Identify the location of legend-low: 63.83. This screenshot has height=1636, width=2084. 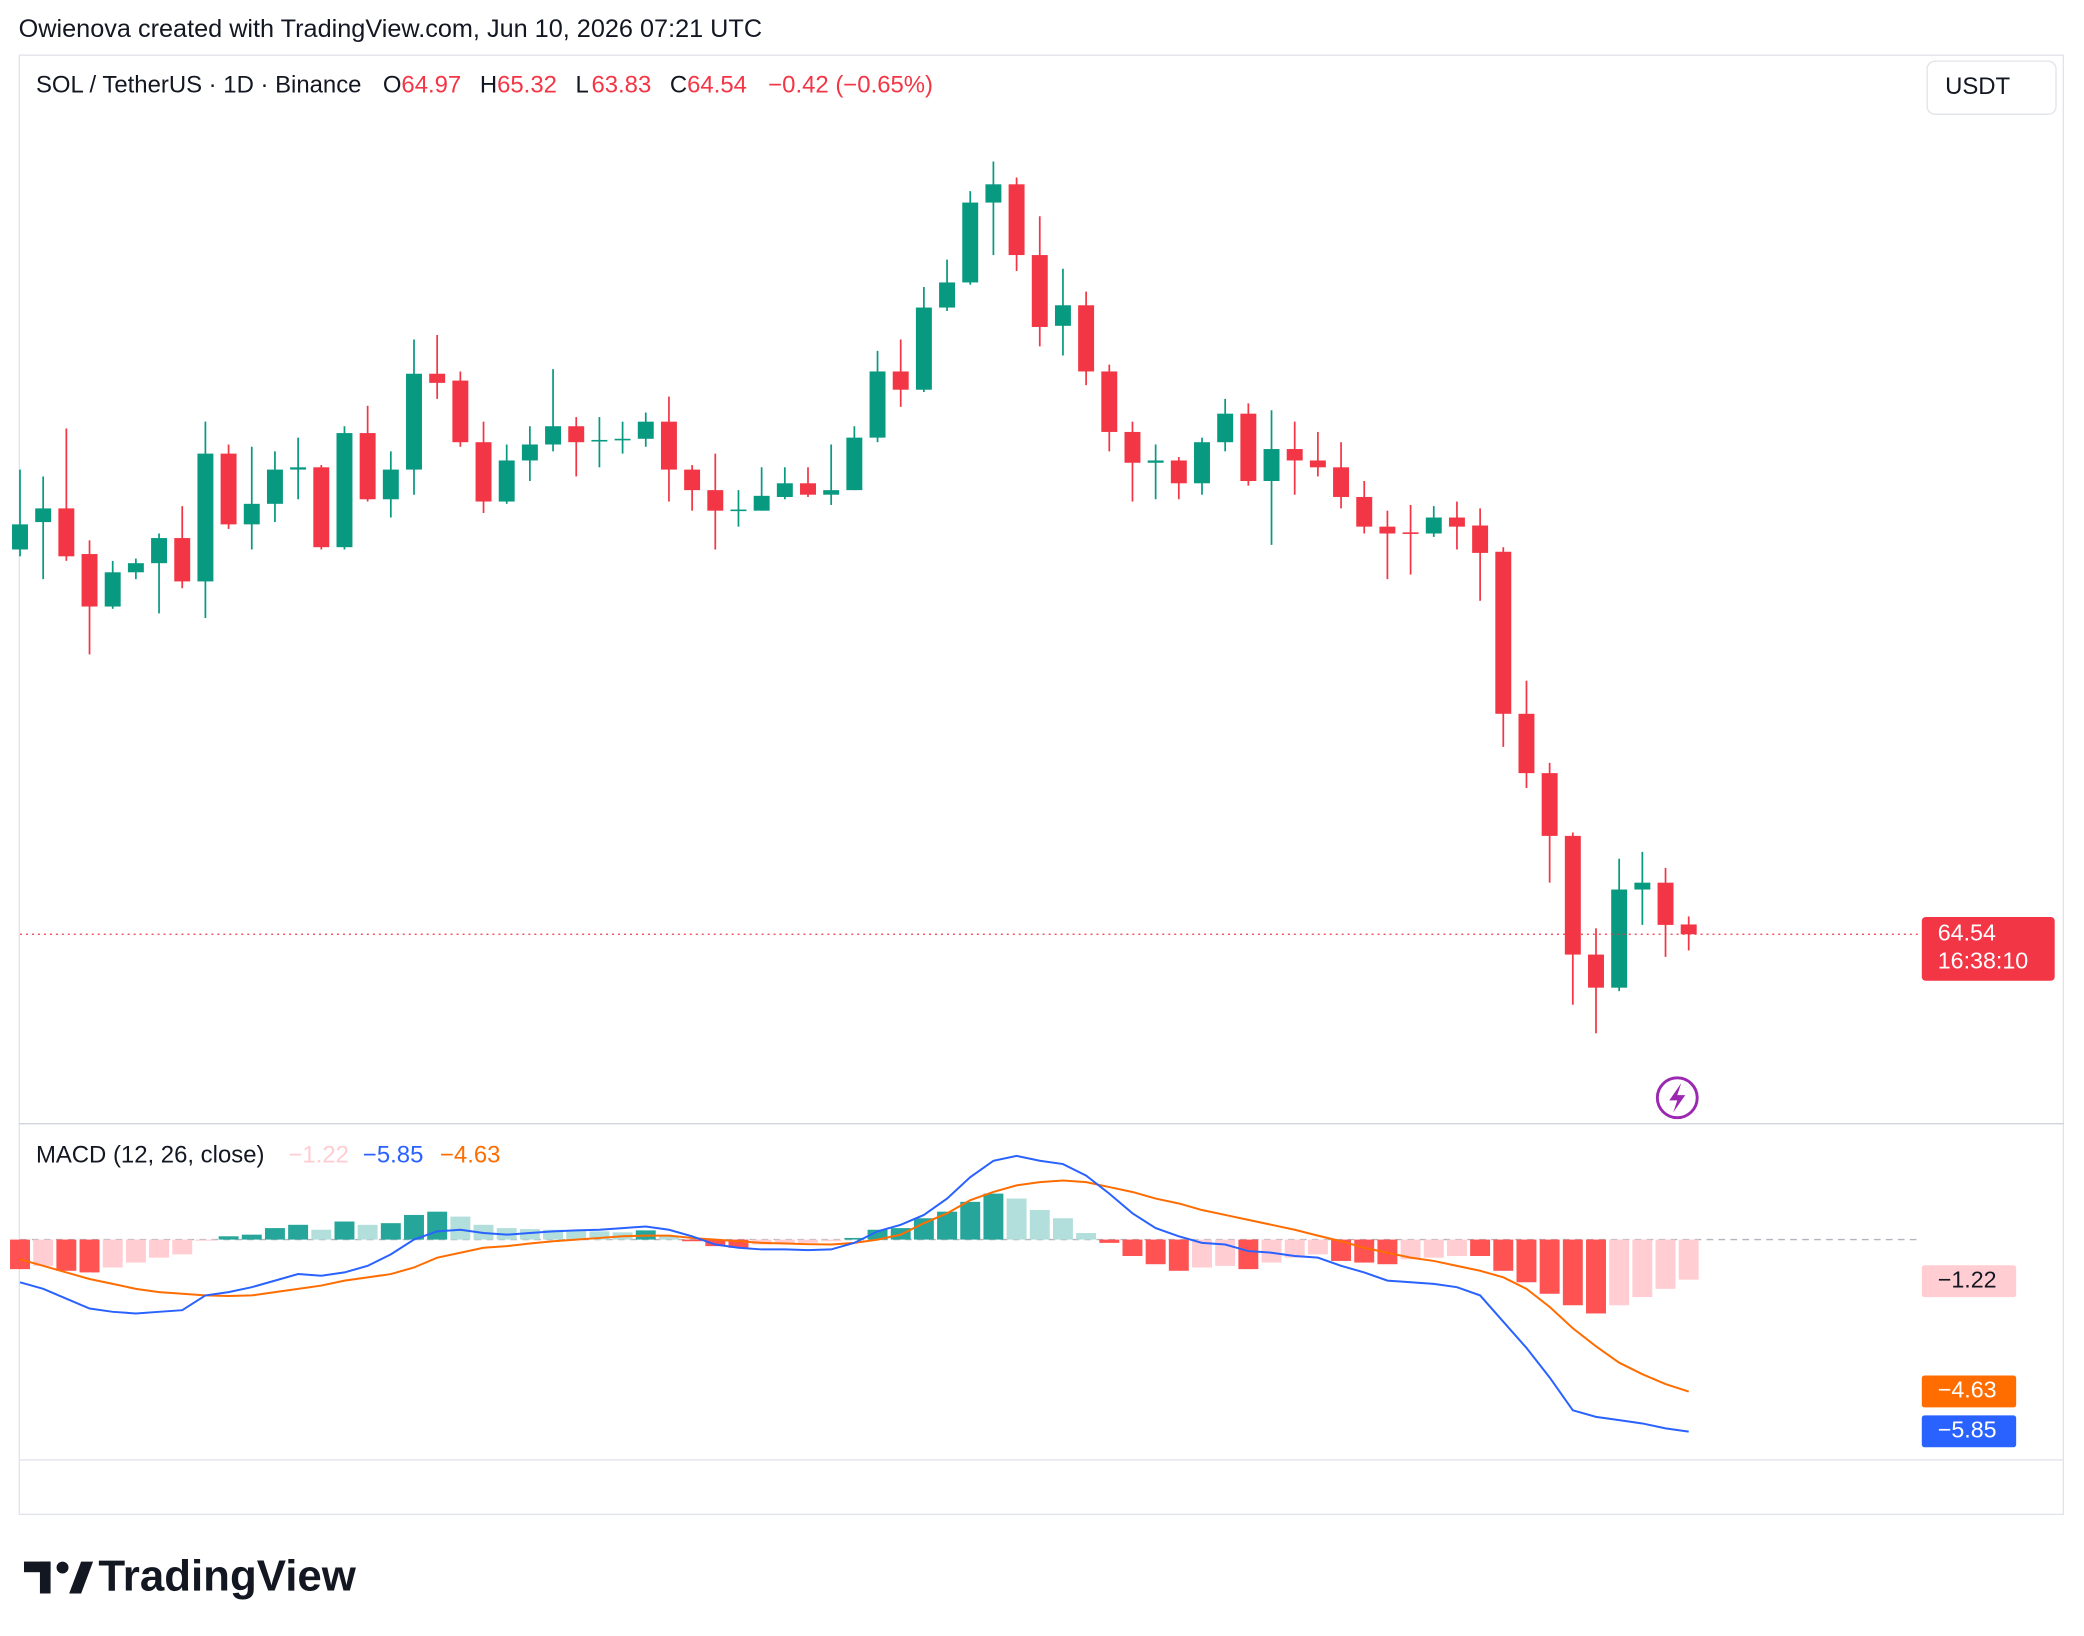
(621, 85).